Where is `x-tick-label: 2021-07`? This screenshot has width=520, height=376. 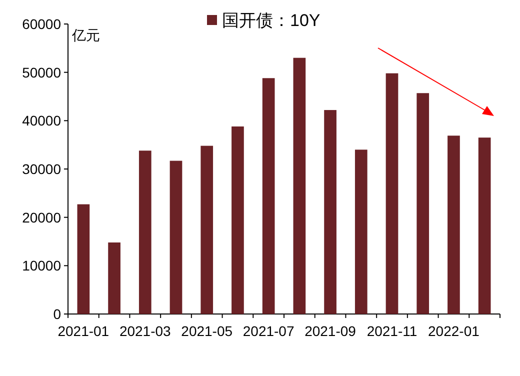 x-tick-label: 2021-07 is located at coordinates (268, 331).